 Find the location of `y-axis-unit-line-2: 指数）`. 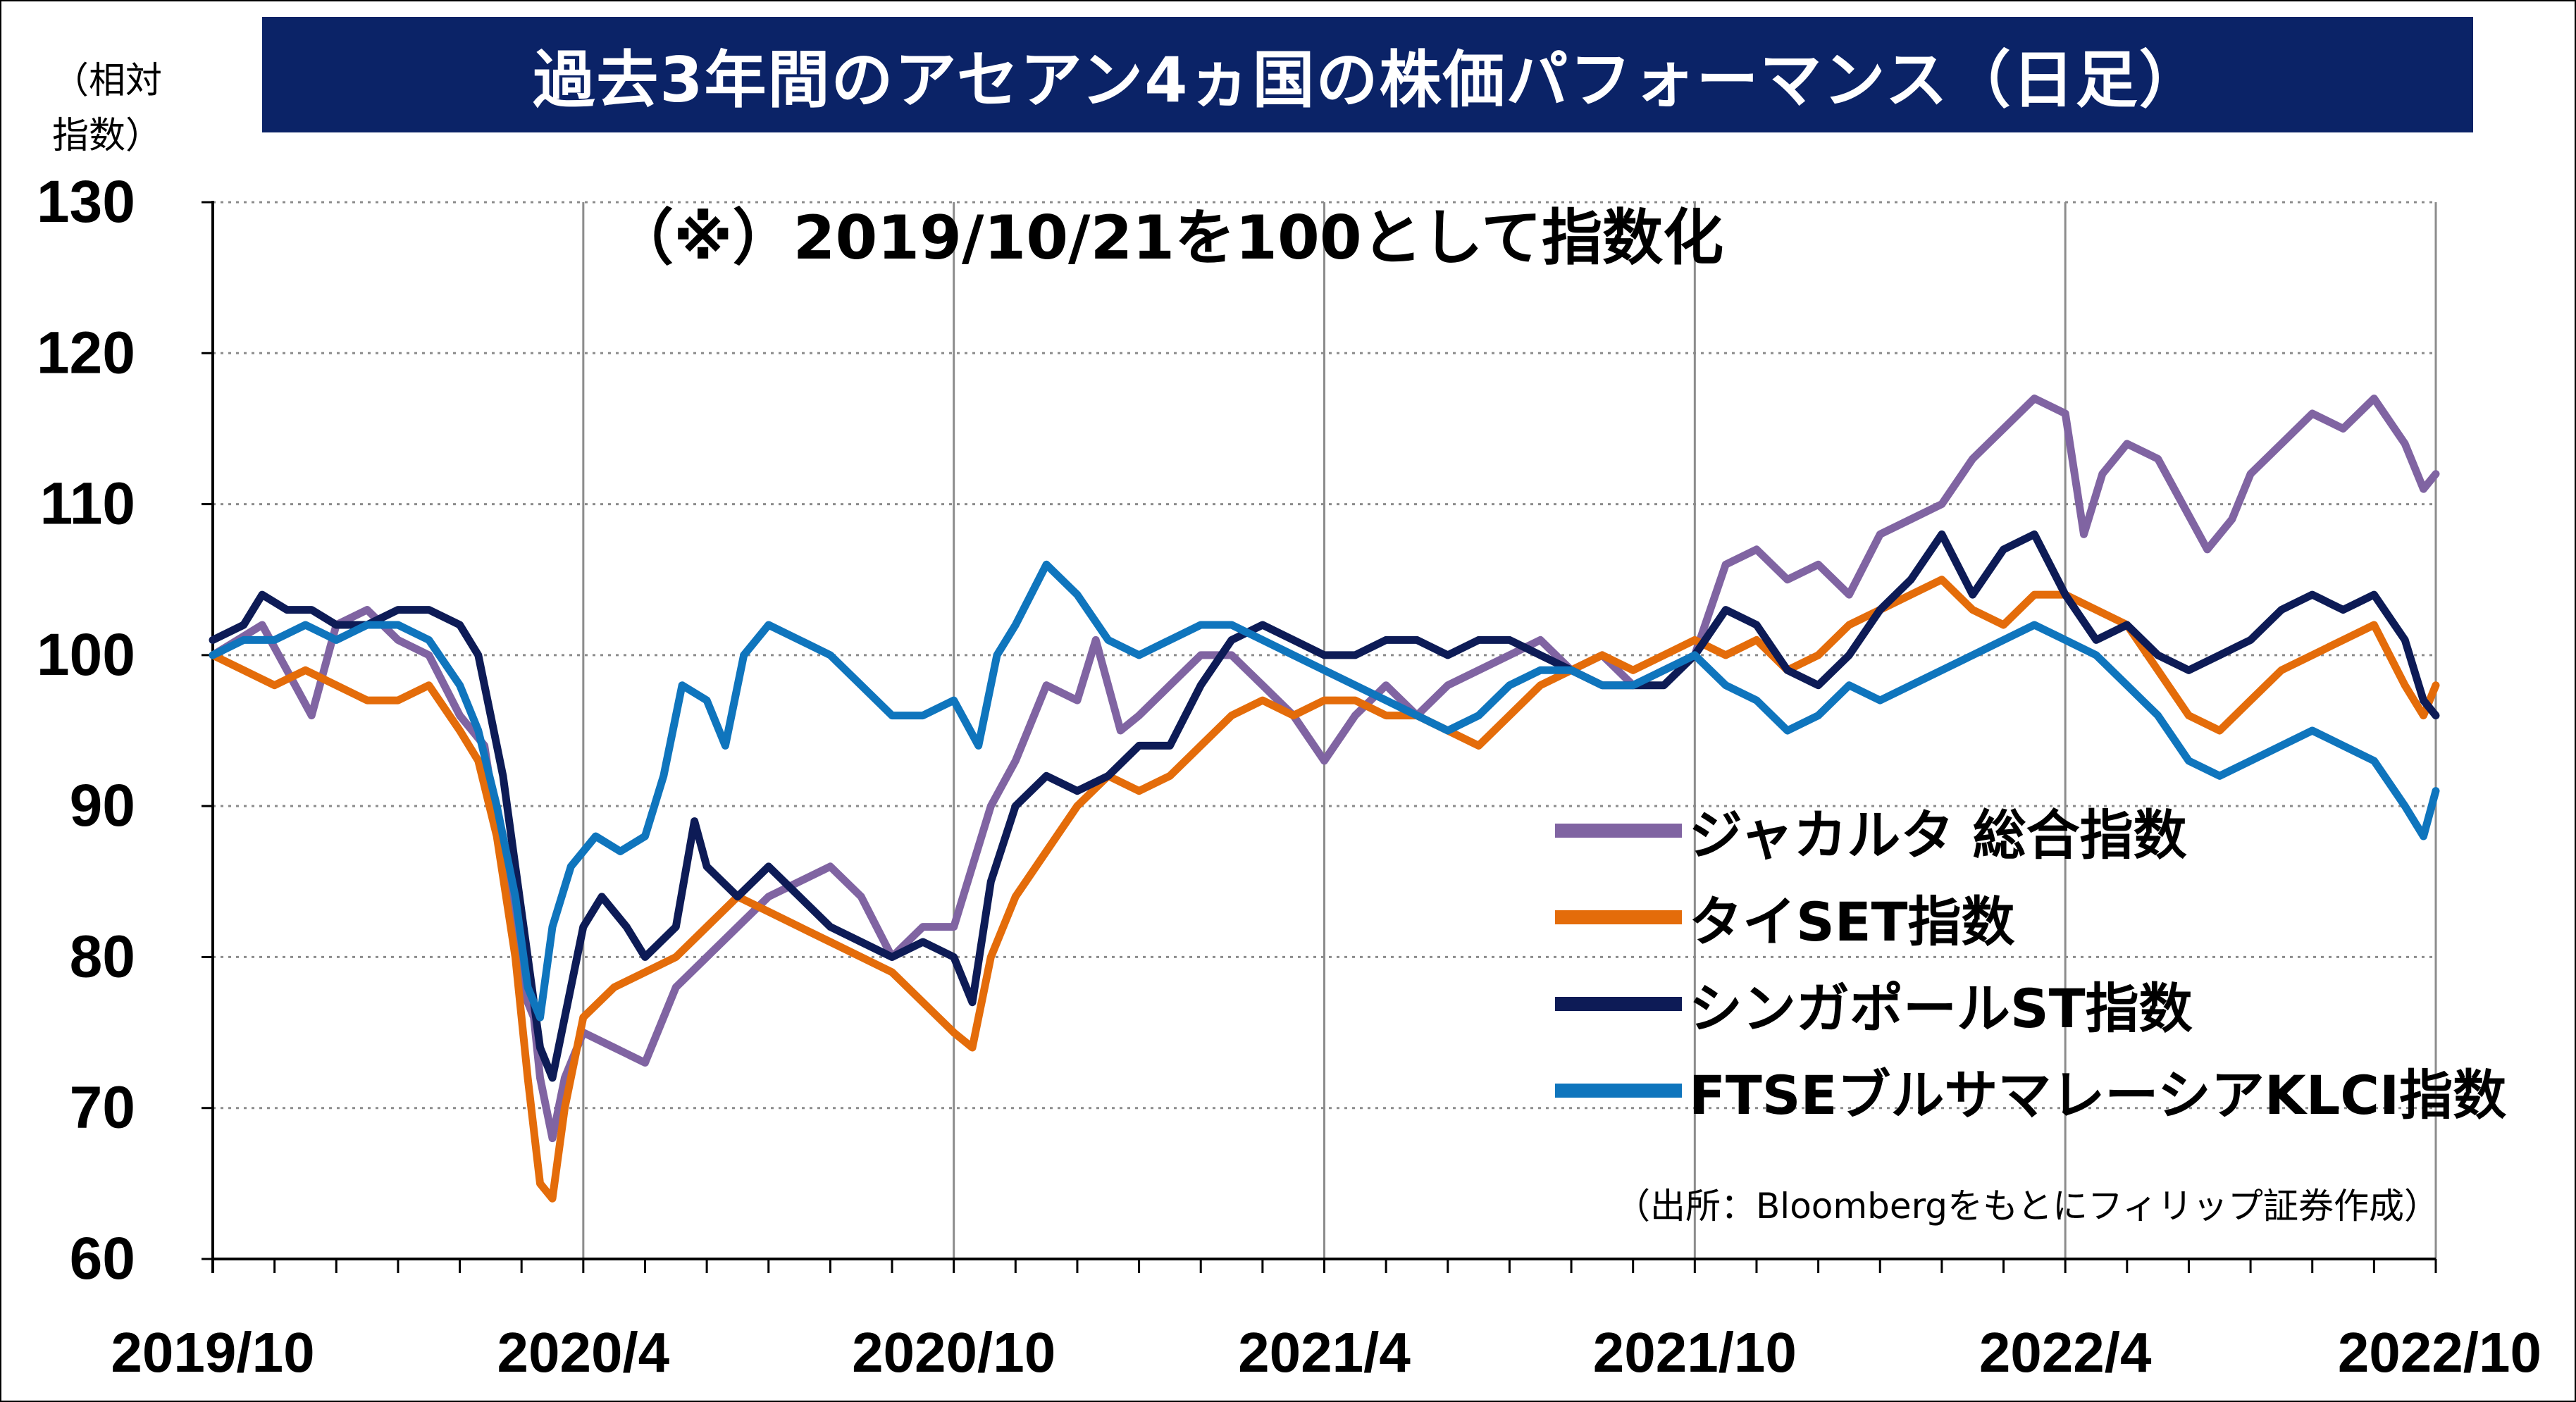

y-axis-unit-line-2: 指数） is located at coordinates (107, 136).